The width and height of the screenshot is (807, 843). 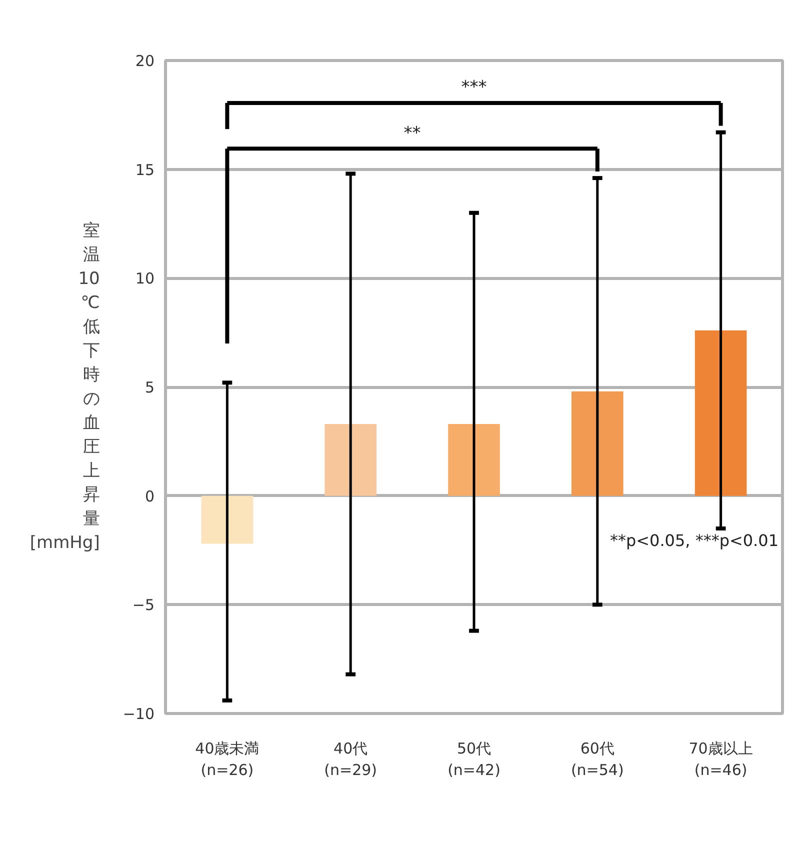 What do you see at coordinates (474, 88) in the screenshot?
I see `annotation: ***` at bounding box center [474, 88].